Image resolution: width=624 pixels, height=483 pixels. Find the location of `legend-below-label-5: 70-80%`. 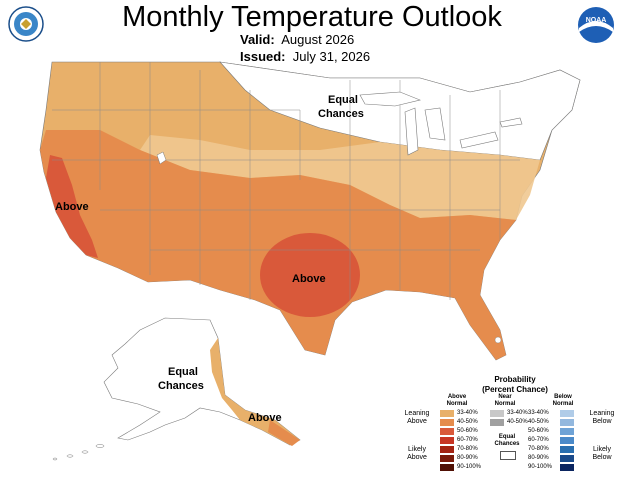

legend-below-label-5: 70-80% is located at coordinates (538, 449).